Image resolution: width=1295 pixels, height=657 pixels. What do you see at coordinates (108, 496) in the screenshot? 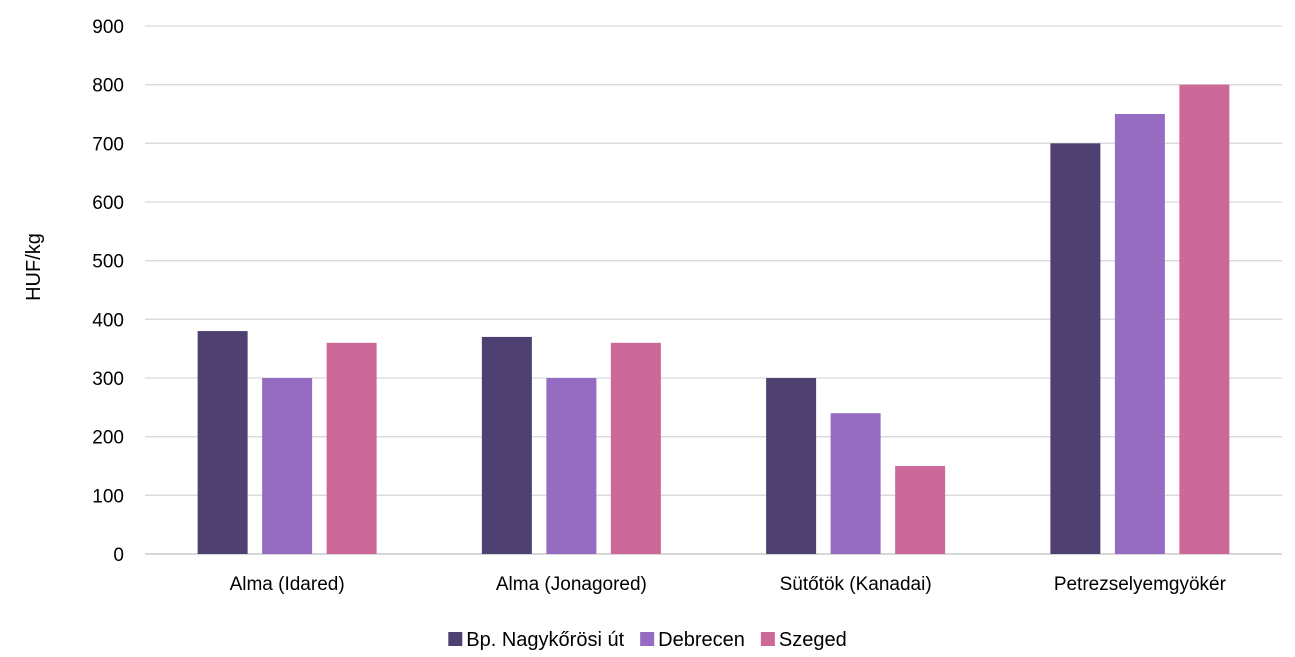
I see `y-tick-label: 100` at bounding box center [108, 496].